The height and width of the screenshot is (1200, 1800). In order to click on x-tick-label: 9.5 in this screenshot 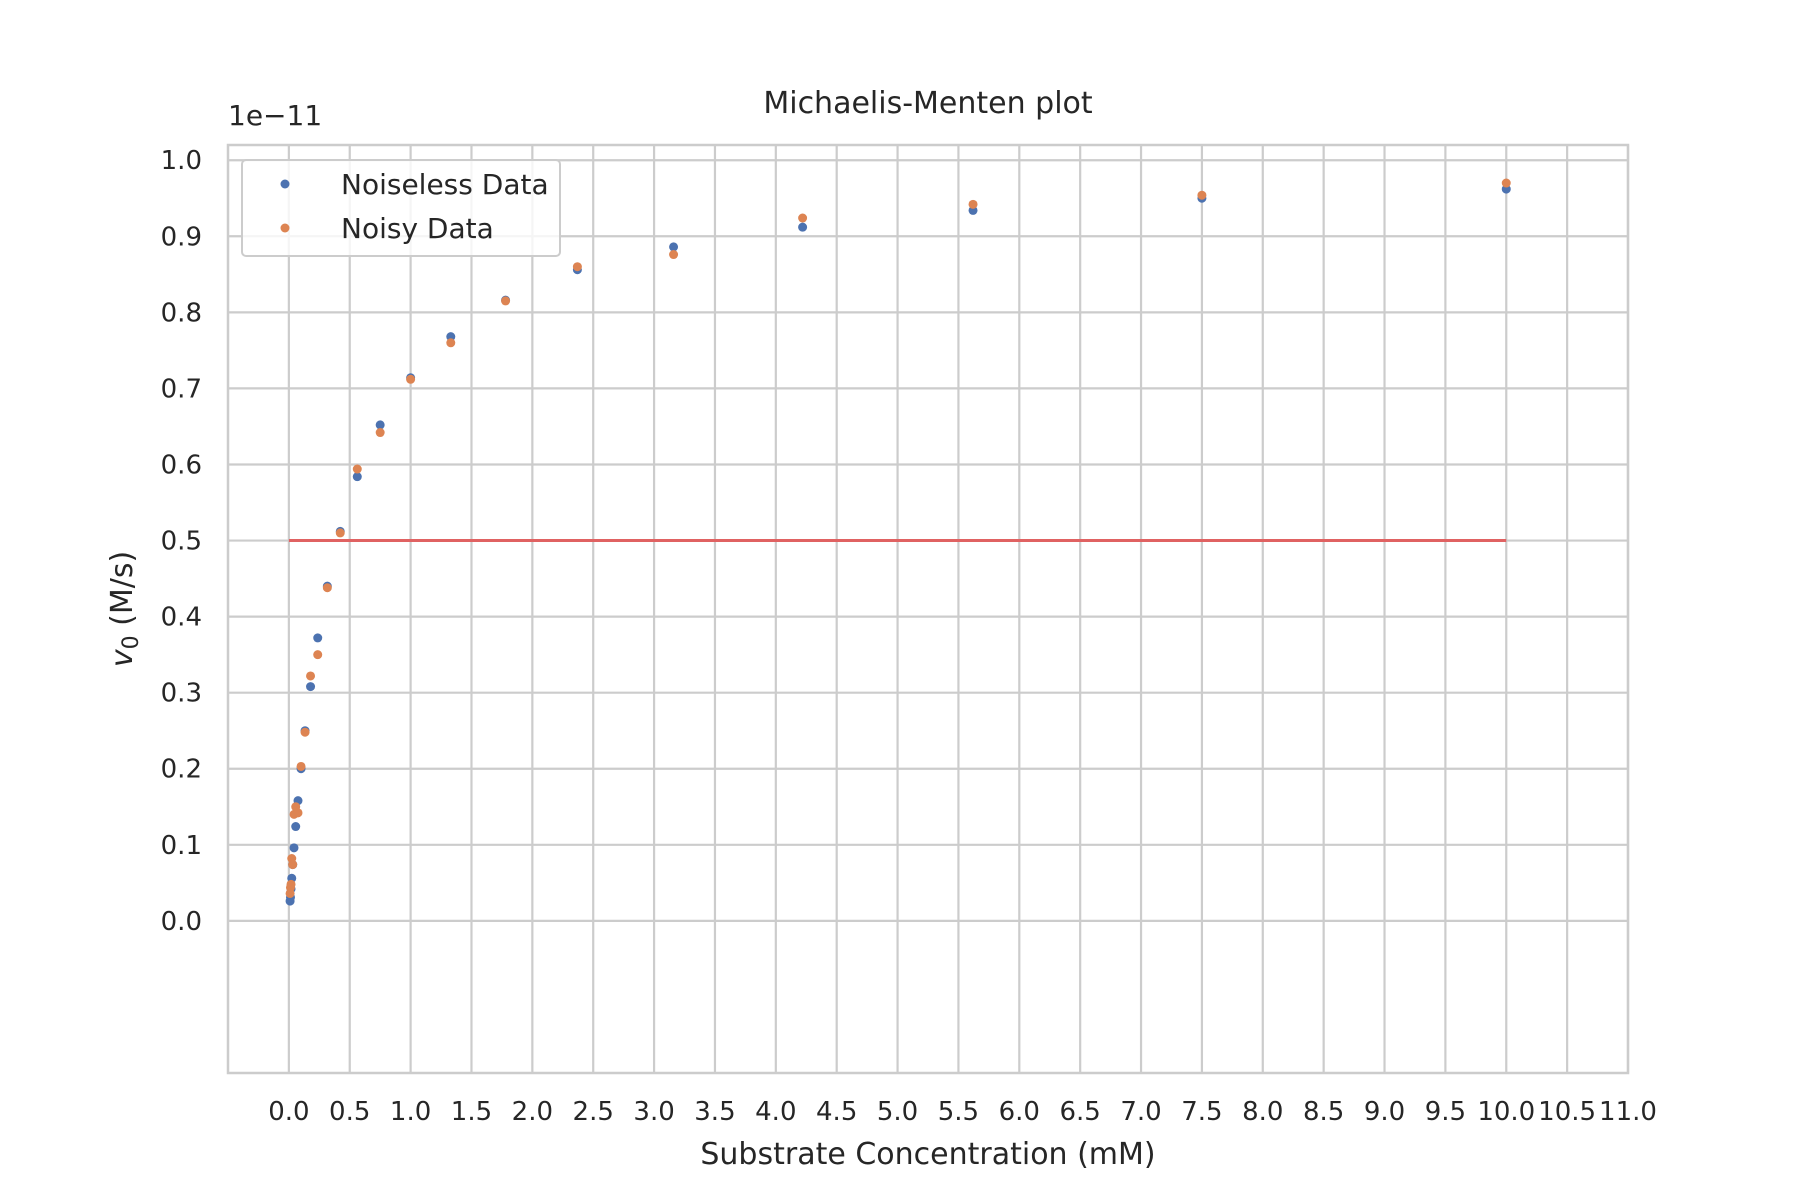, I will do `click(1445, 1112)`.